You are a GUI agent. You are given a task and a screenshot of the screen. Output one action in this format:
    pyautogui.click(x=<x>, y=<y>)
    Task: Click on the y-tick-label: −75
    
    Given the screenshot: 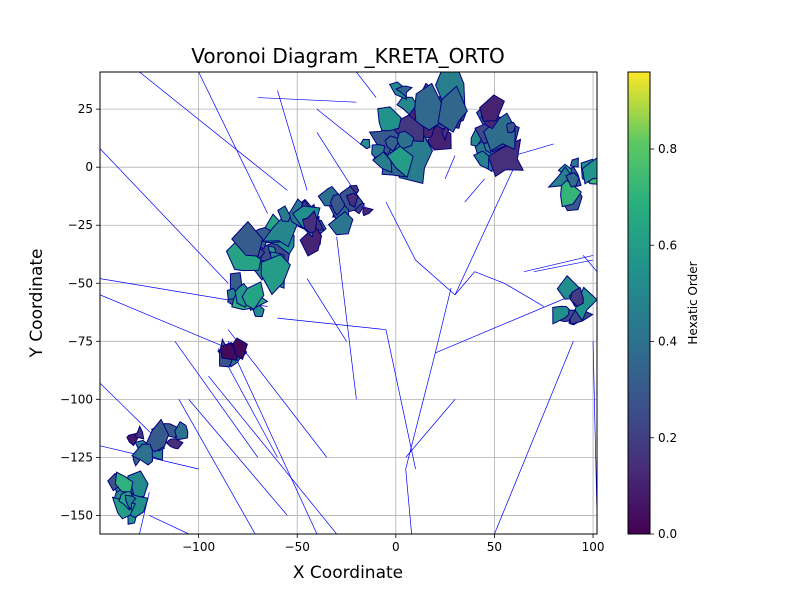 What is the action you would take?
    pyautogui.click(x=80, y=341)
    